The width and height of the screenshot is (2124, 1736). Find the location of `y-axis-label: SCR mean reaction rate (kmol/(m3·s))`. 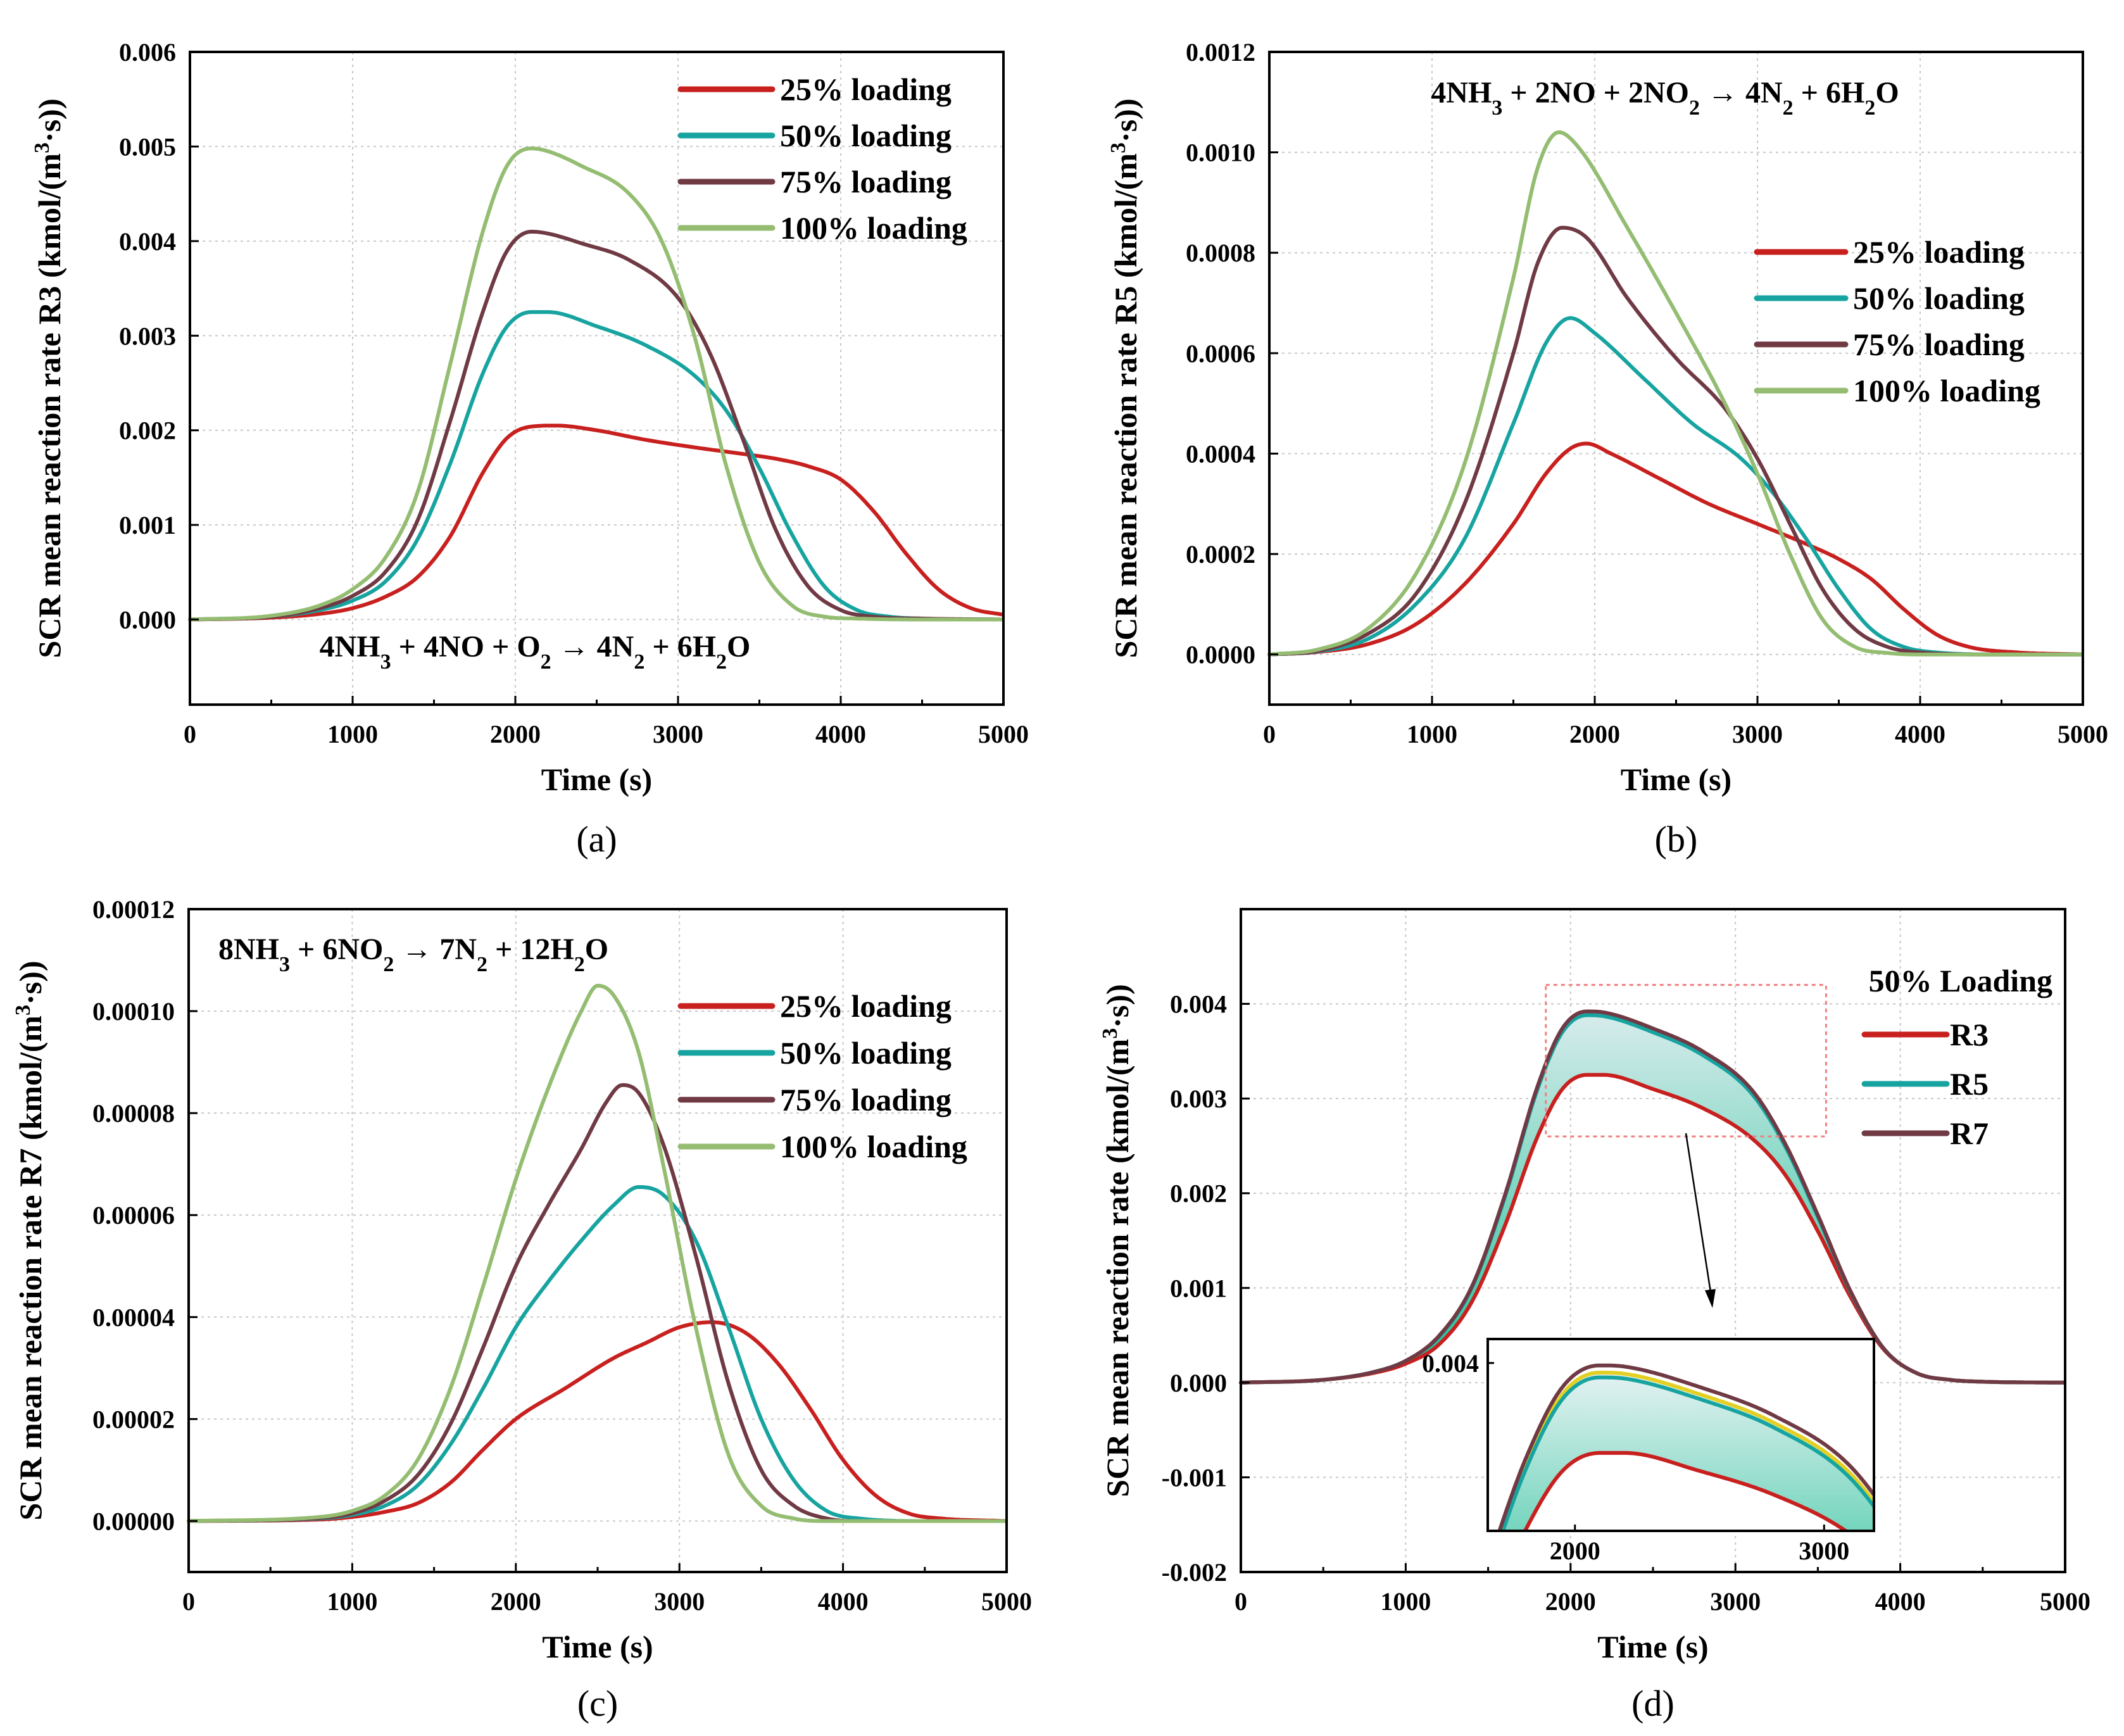

y-axis-label: SCR mean reaction rate (kmol/(m3·s)) is located at coordinates (1117, 1240).